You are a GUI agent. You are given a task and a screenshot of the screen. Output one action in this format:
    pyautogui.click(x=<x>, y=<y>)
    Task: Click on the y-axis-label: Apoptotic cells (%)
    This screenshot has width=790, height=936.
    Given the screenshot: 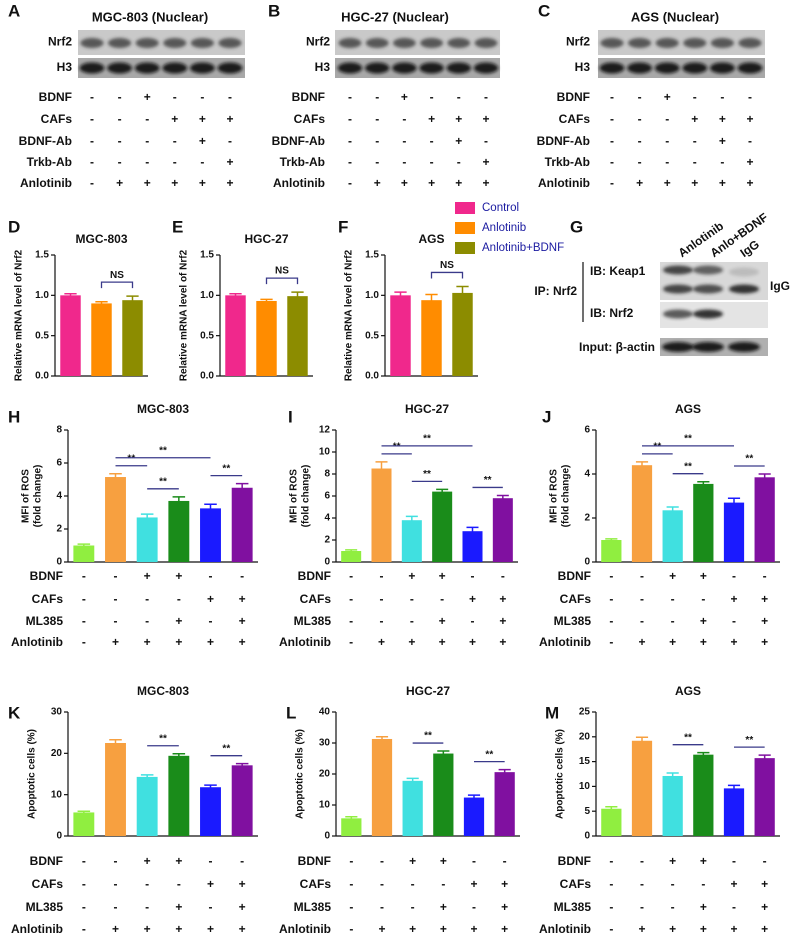 What is the action you would take?
    pyautogui.click(x=300, y=774)
    